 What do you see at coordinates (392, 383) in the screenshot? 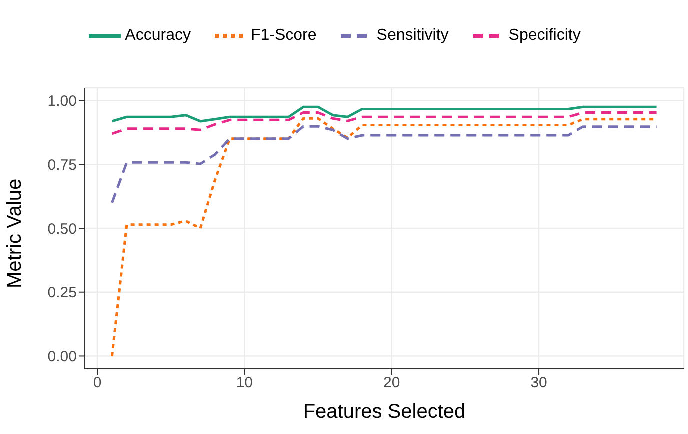
I see `x-tick-label: 20` at bounding box center [392, 383].